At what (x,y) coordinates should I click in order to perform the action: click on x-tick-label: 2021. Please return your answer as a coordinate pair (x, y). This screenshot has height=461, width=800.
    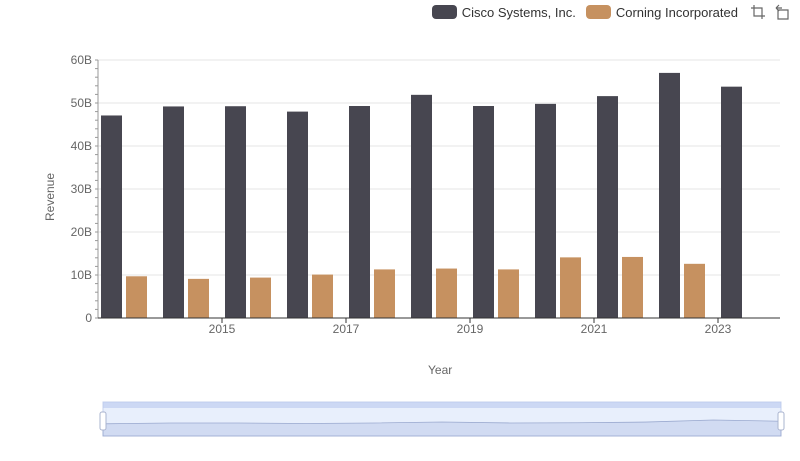
    Looking at the image, I should click on (594, 329).